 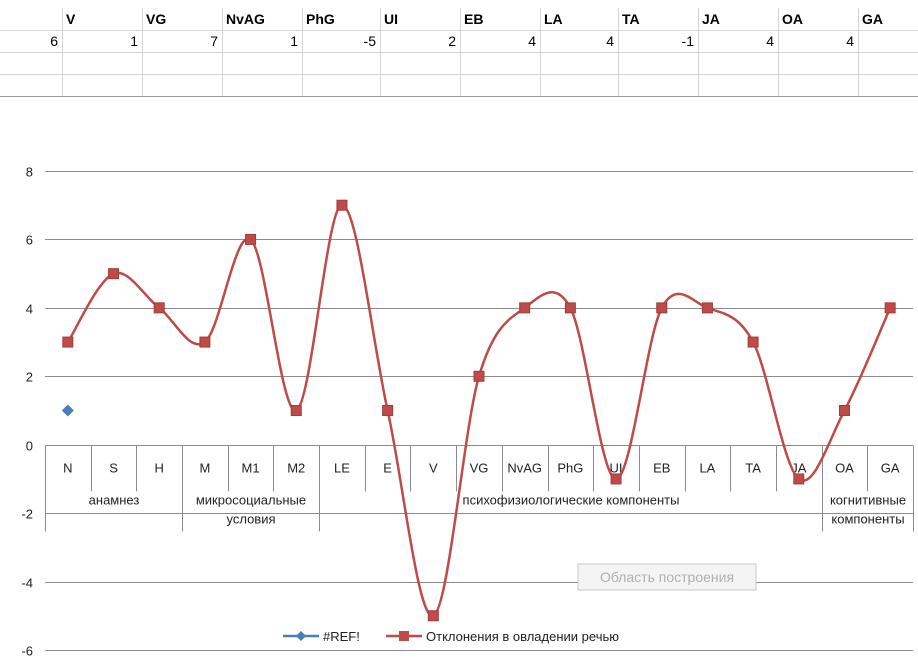 I want to click on y-tick-label: 6, so click(x=29, y=240).